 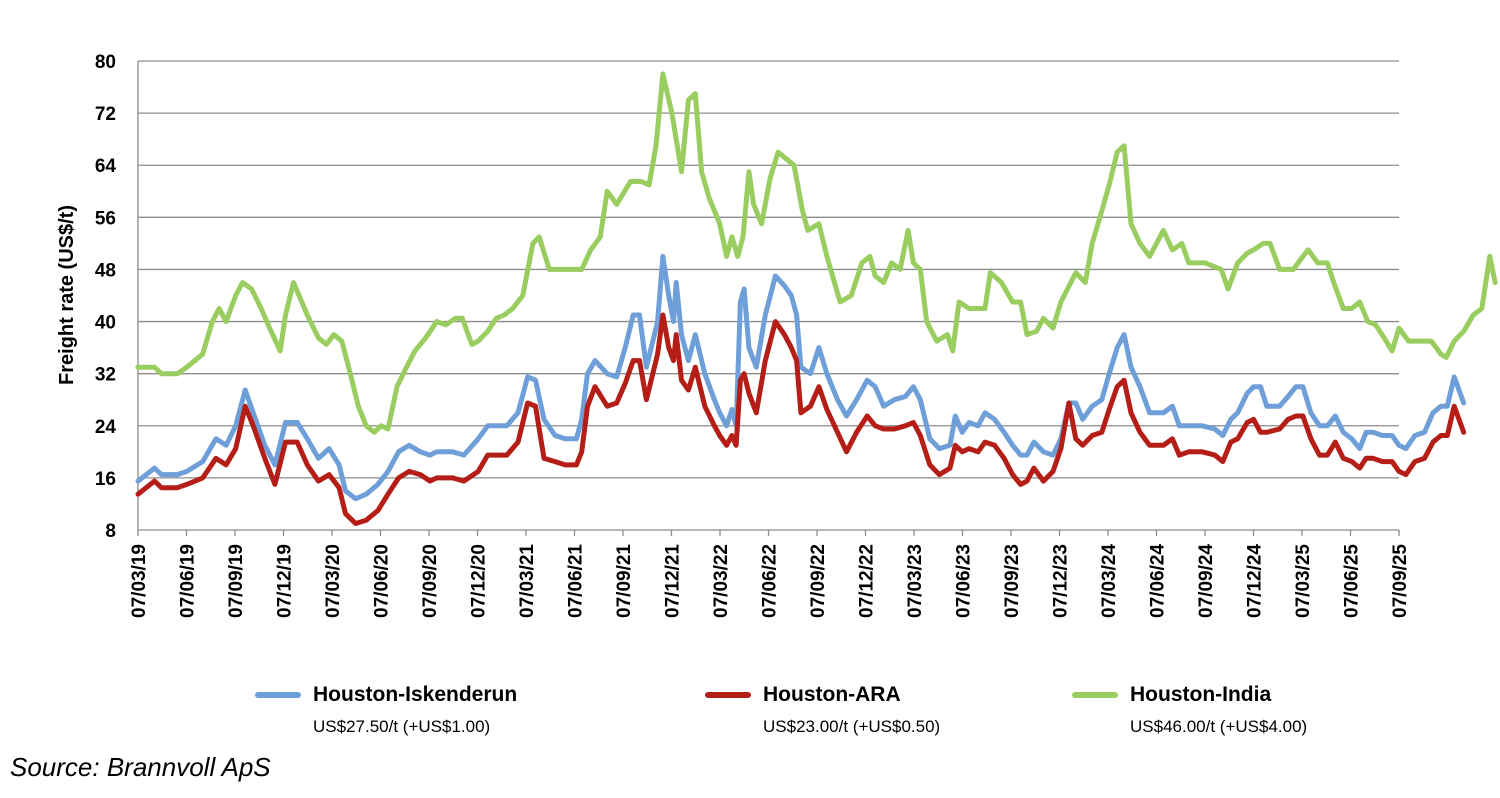 I want to click on x-tick-label: 07/03/20, so click(x=333, y=581).